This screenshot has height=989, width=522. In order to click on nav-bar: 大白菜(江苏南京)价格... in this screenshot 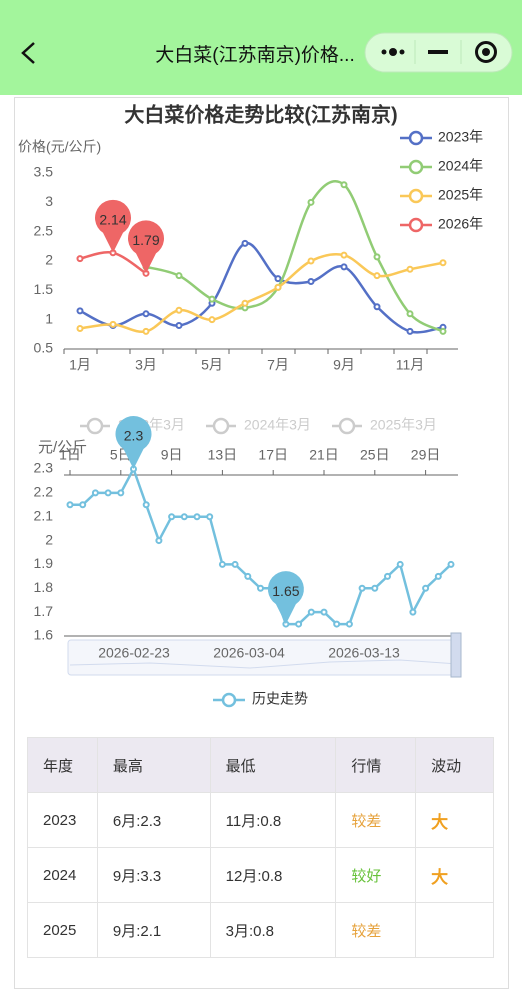, I will do `click(261, 47)`.